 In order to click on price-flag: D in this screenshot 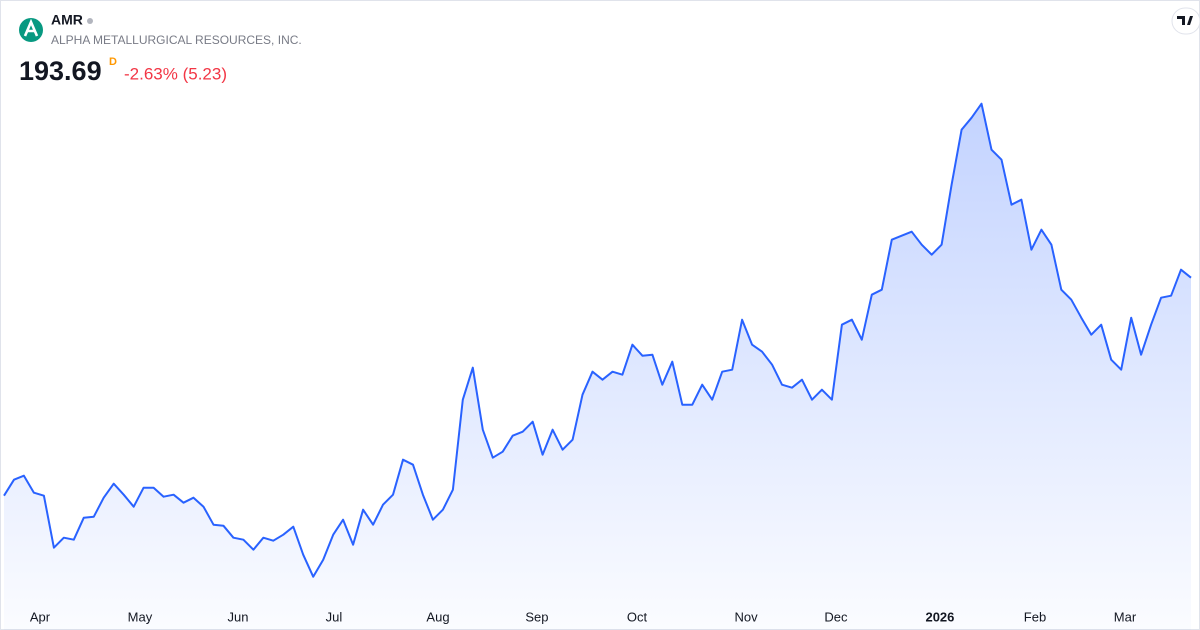, I will do `click(113, 62)`.